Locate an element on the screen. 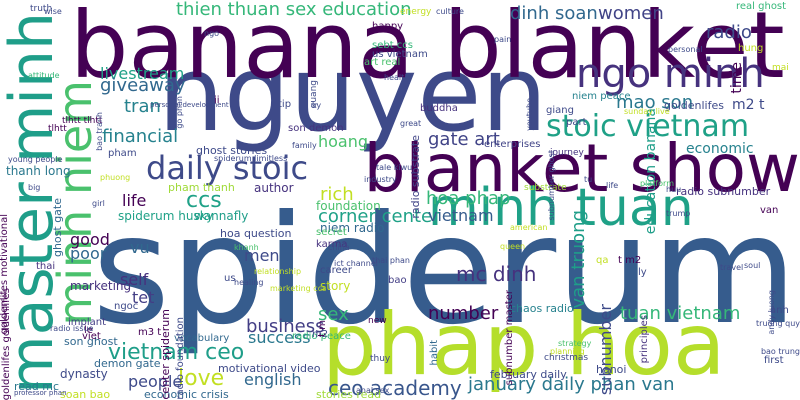  word-giang: giang is located at coordinates (560, 110).